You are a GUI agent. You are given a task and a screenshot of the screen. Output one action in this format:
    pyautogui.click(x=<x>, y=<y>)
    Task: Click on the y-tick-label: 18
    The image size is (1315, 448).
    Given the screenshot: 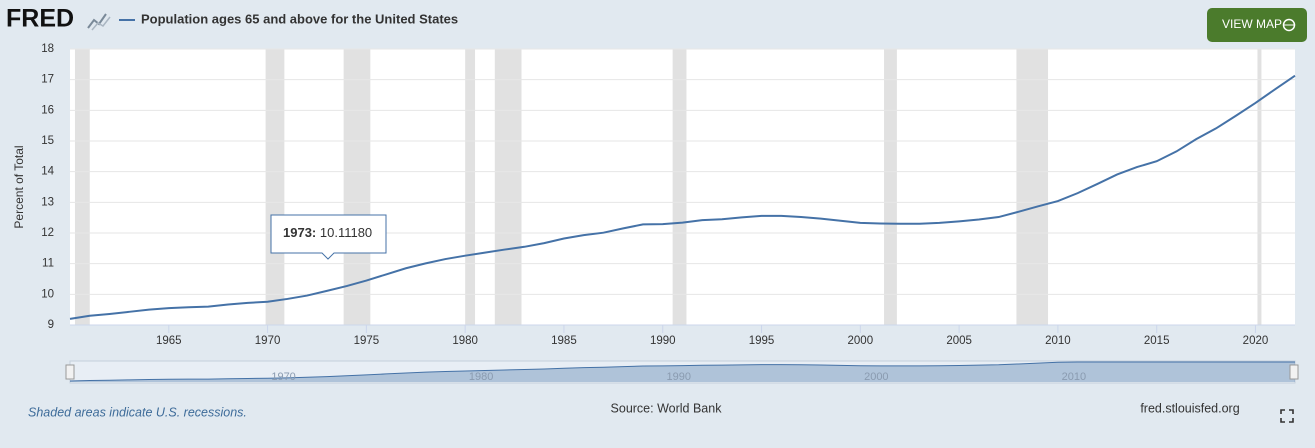 What is the action you would take?
    pyautogui.click(x=47, y=49)
    